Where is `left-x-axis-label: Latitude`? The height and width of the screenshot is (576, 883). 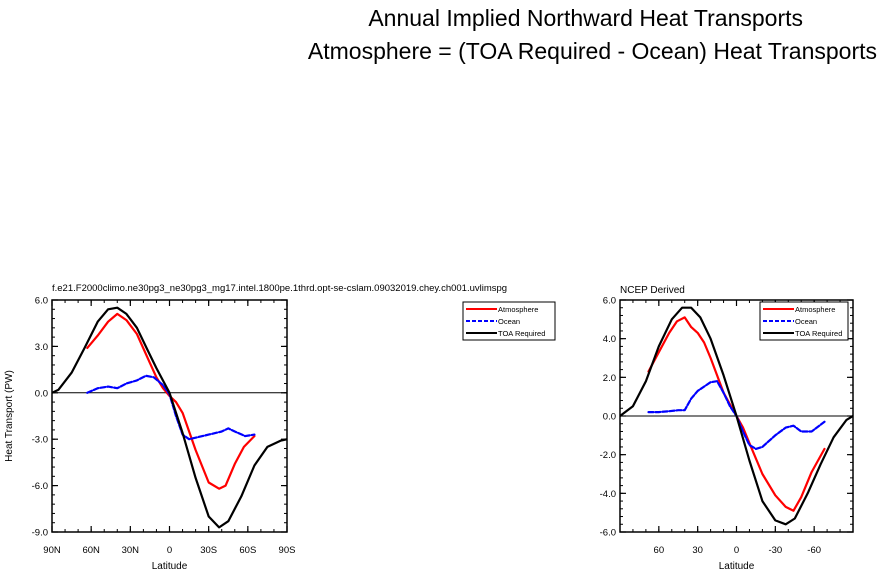
left-x-axis-label: Latitude is located at coordinates (170, 566).